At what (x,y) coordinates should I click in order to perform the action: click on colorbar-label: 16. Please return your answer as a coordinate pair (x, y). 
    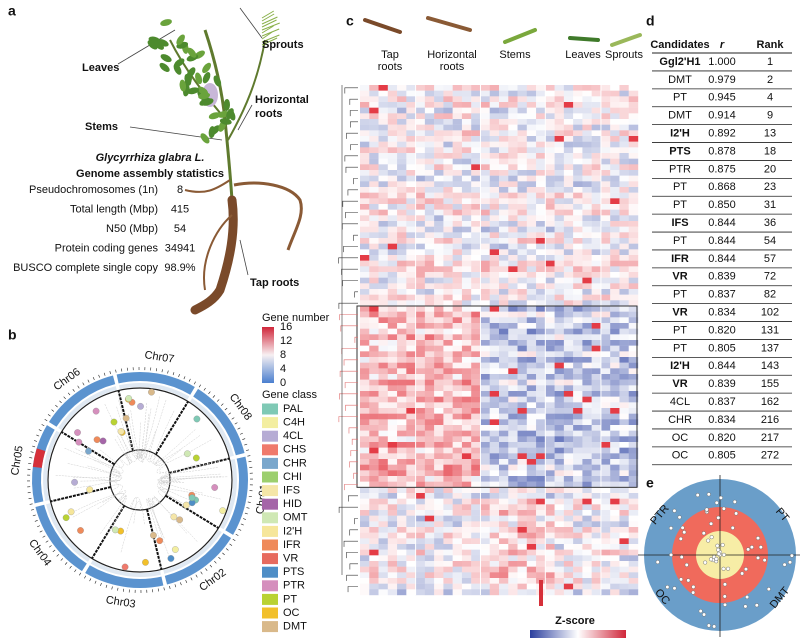
    Looking at the image, I should click on (286, 327).